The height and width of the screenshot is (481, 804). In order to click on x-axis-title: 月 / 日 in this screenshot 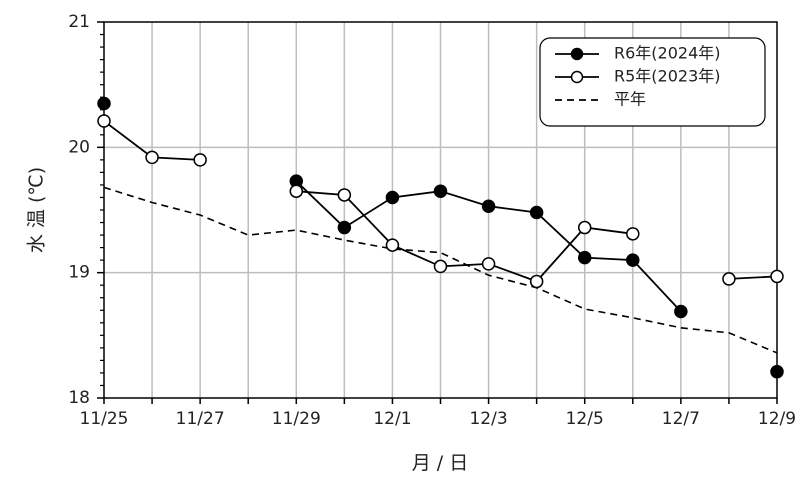, I will do `click(440, 463)`.